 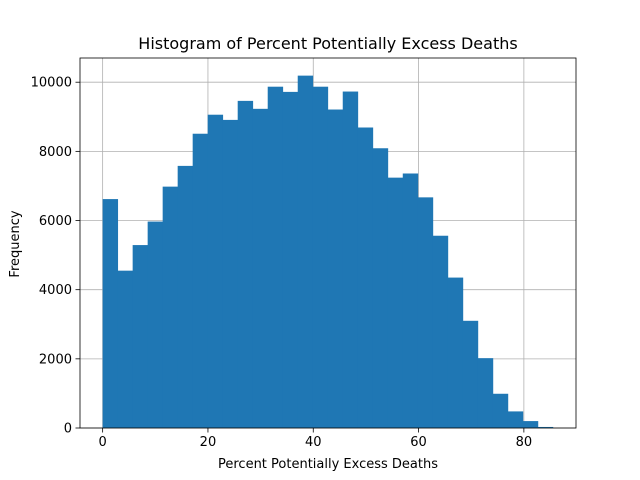 I want to click on x-axis-label: Percent Potentially Excess Deaths, so click(x=328, y=464).